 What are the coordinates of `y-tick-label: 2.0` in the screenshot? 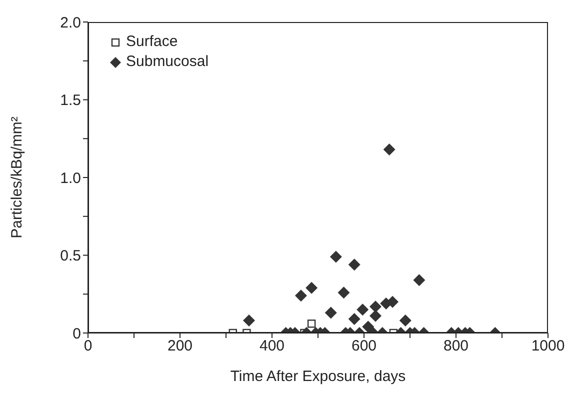 It's located at (70, 23).